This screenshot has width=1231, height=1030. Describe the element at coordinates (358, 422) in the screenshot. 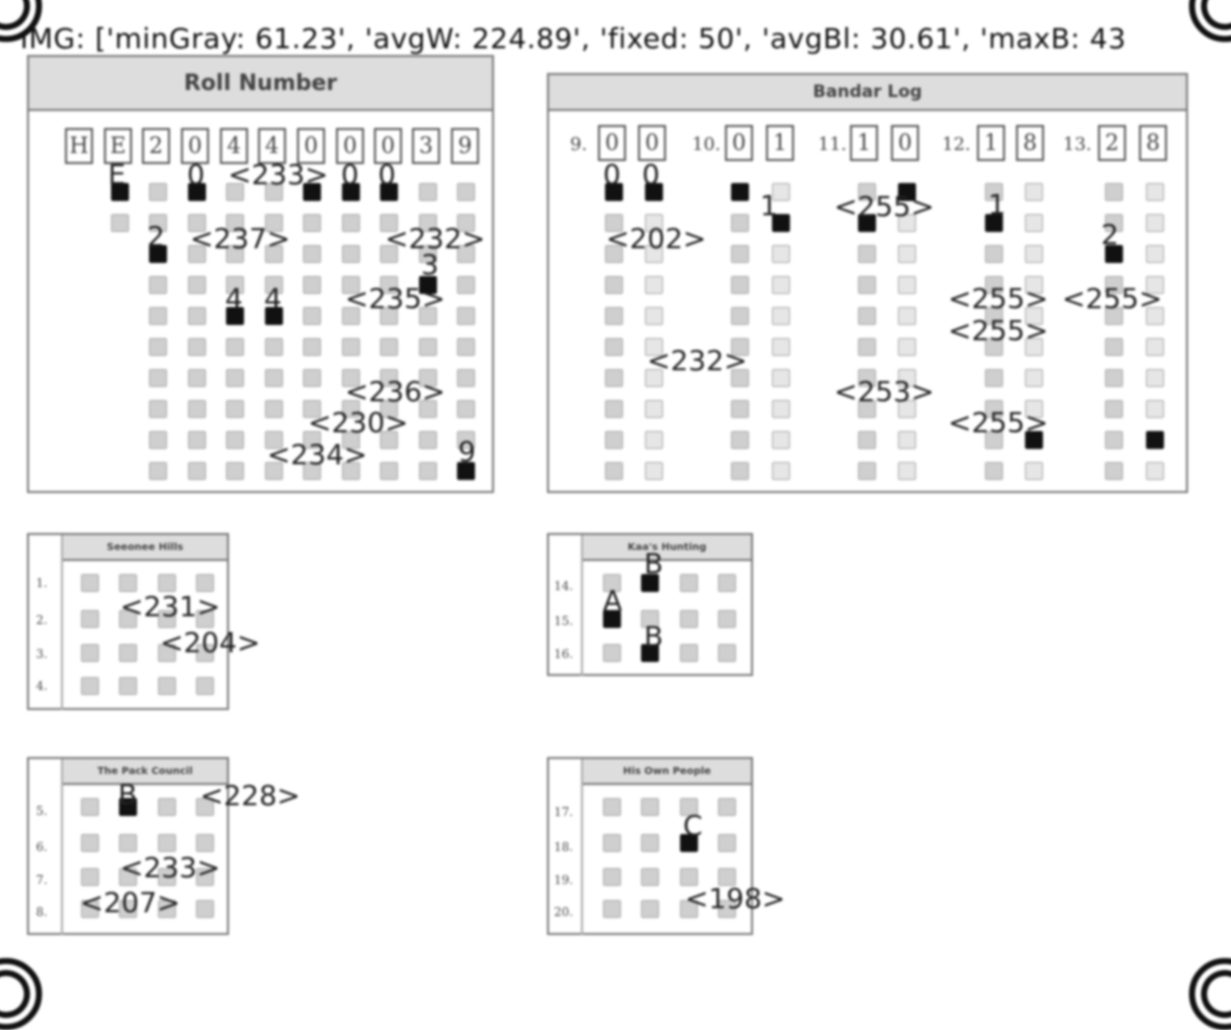

I see `detected-label: <230>` at that location.